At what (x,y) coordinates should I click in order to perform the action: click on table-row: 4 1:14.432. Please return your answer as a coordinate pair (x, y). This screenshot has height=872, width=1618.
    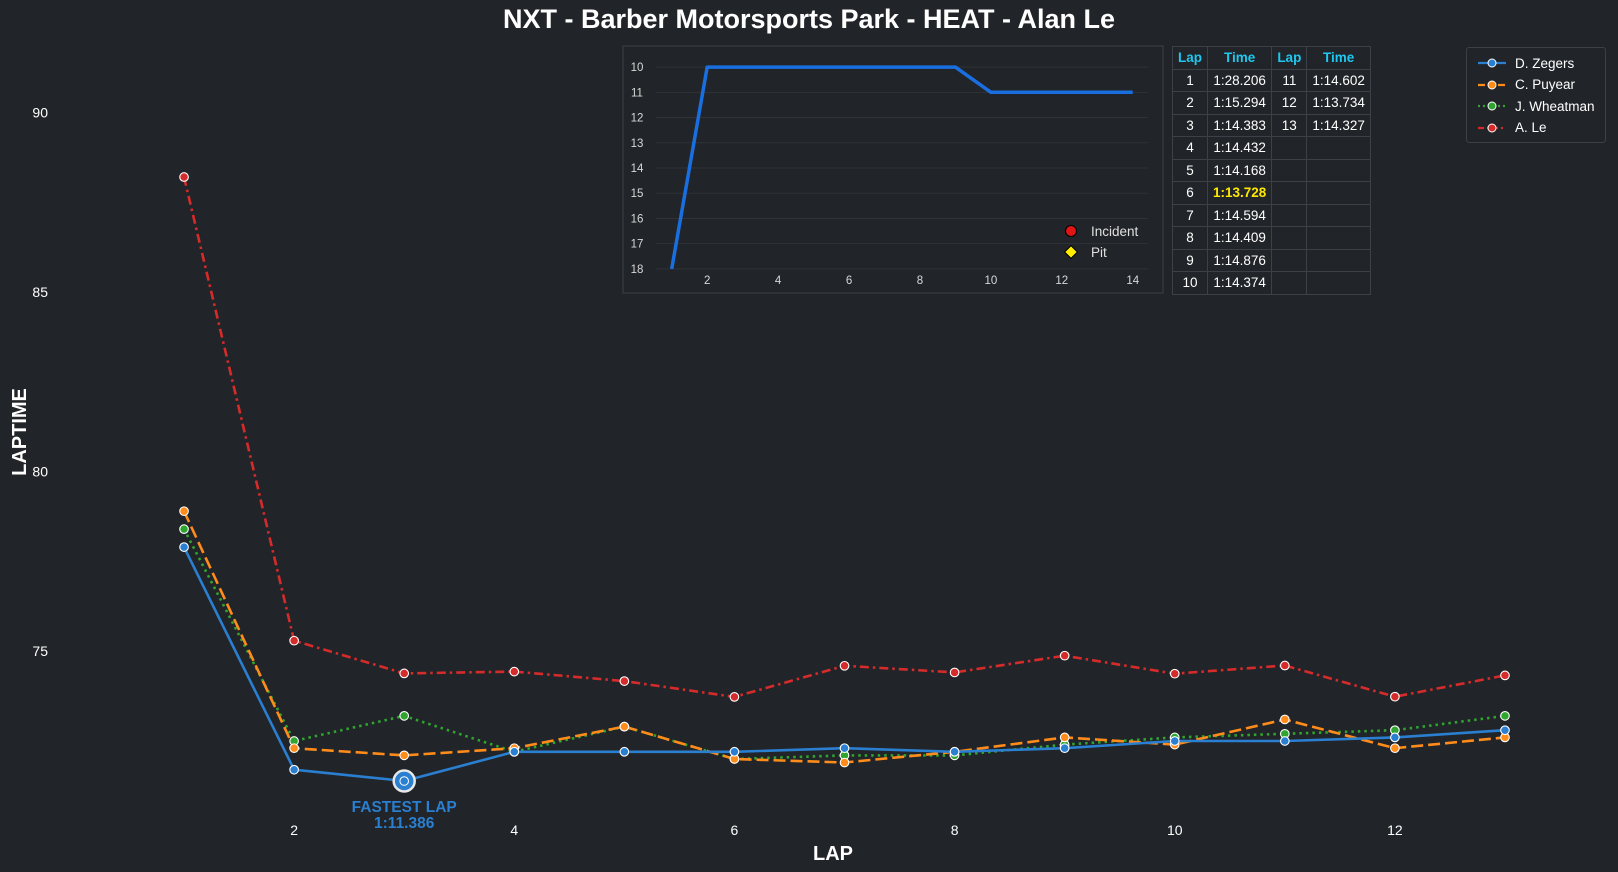
    Looking at the image, I should click on (1271, 148).